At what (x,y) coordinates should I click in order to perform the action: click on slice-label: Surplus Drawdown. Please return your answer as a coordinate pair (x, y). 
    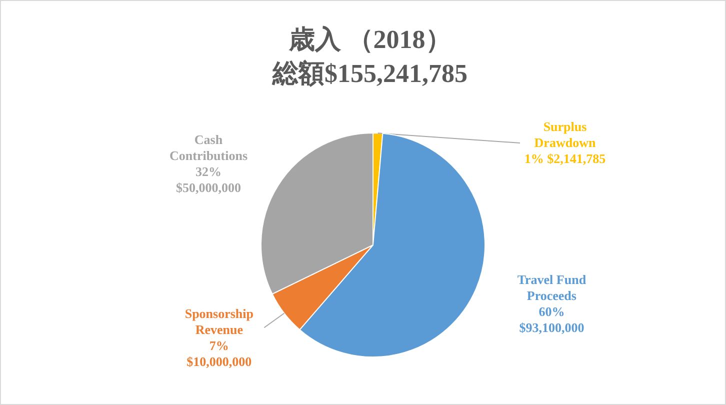
    Looking at the image, I should click on (565, 135).